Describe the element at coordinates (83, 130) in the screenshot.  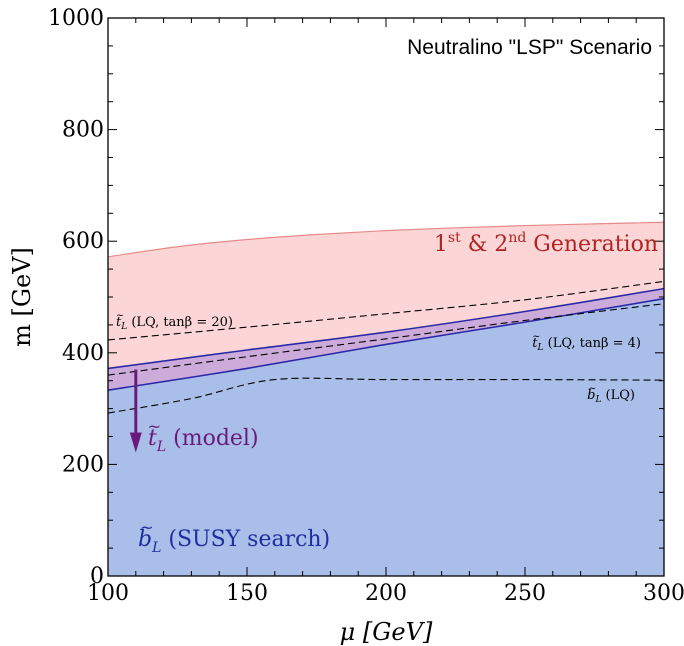
I see `y-tick-label: 800` at that location.